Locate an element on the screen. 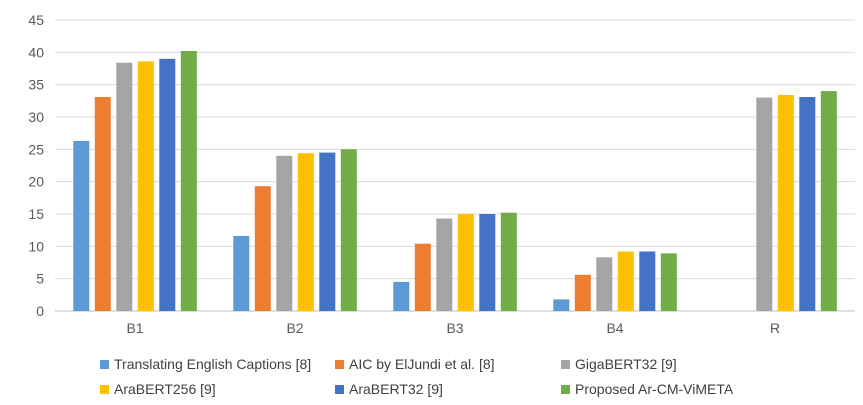 The height and width of the screenshot is (405, 863). legend-item: AraBERT32 [9] is located at coordinates (389, 389).